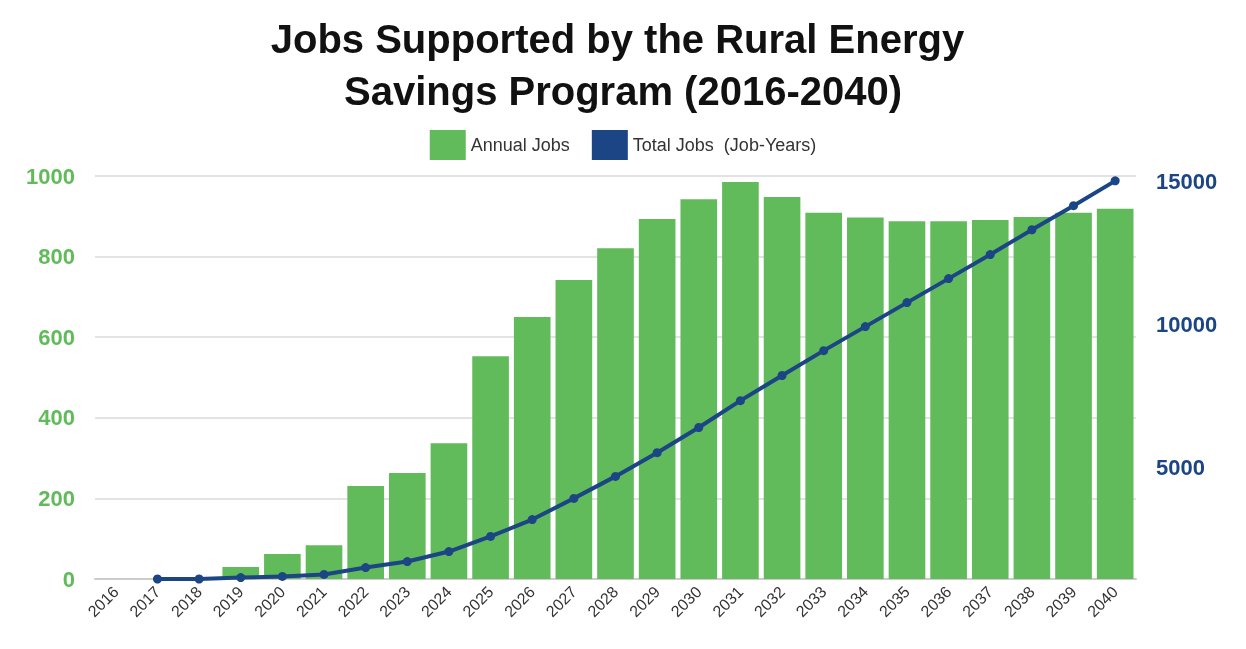 Image resolution: width=1246 pixels, height=649 pixels. What do you see at coordinates (1187, 325) in the screenshot?
I see `y2-tick-label: 10000` at bounding box center [1187, 325].